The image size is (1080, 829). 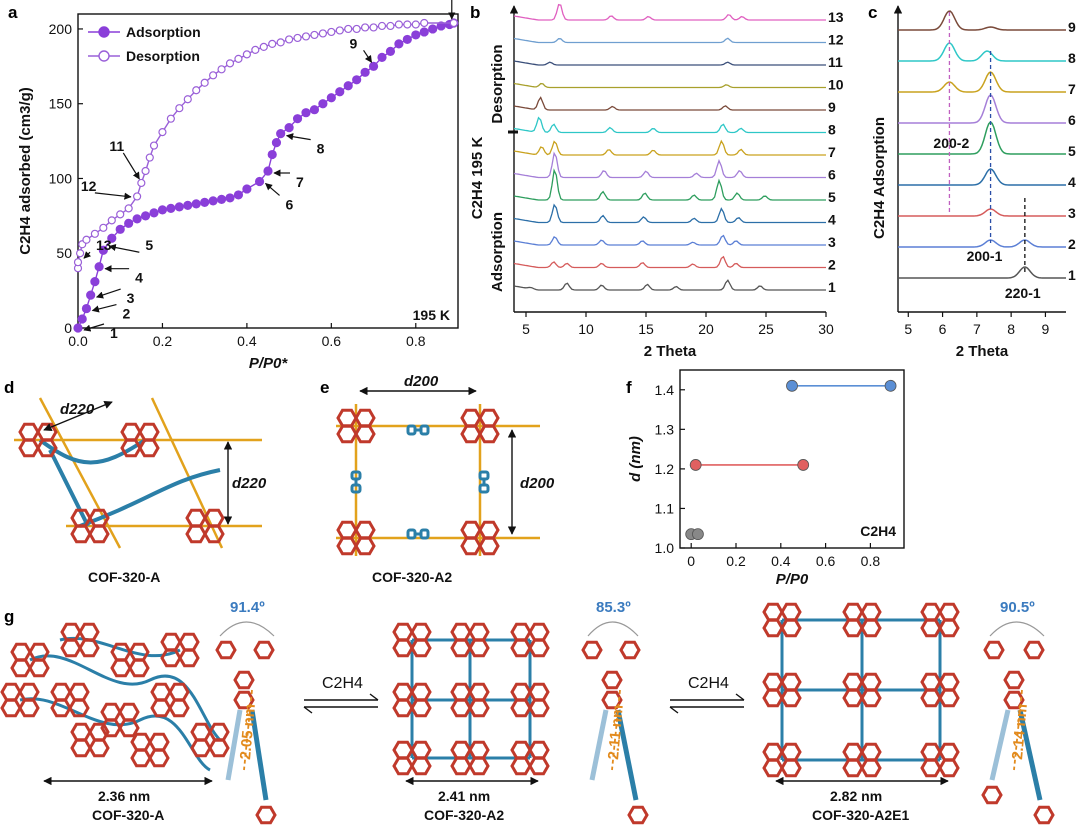 I want to click on panel-label-a: a, so click(x=13, y=12).